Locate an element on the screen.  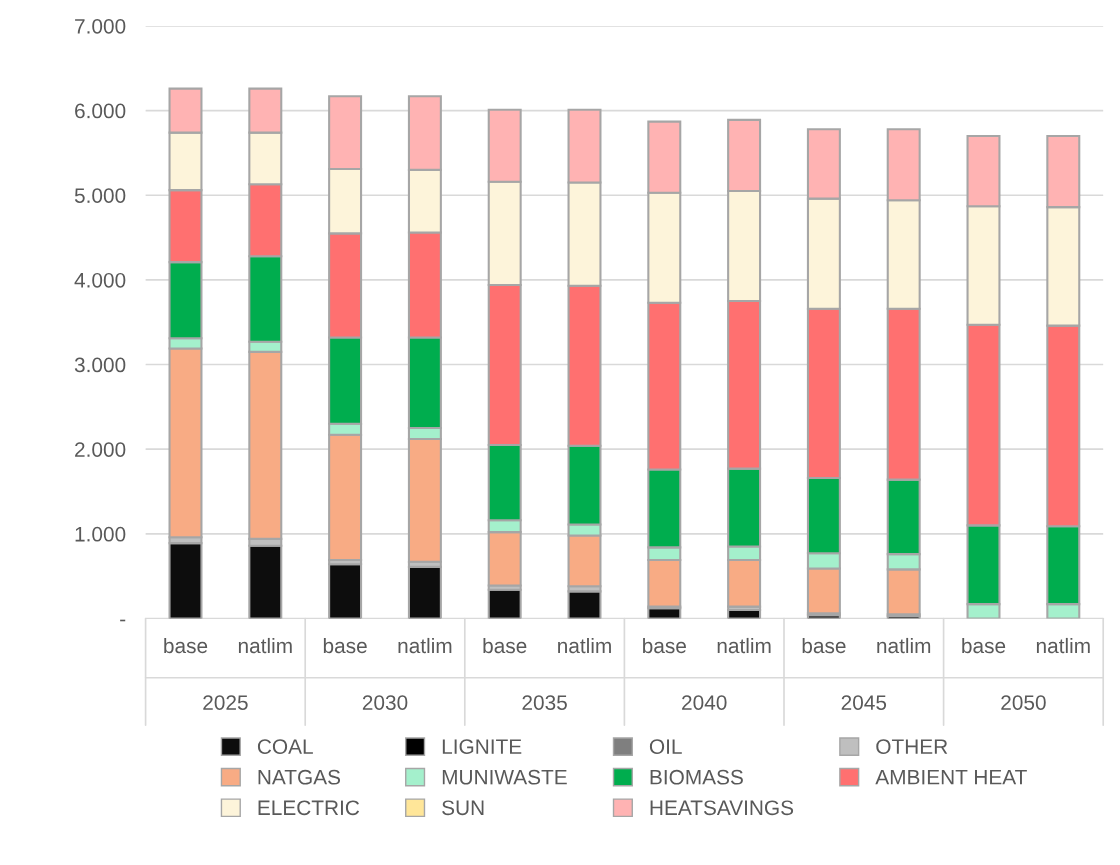
legend-label: SUN is located at coordinates (463, 808).